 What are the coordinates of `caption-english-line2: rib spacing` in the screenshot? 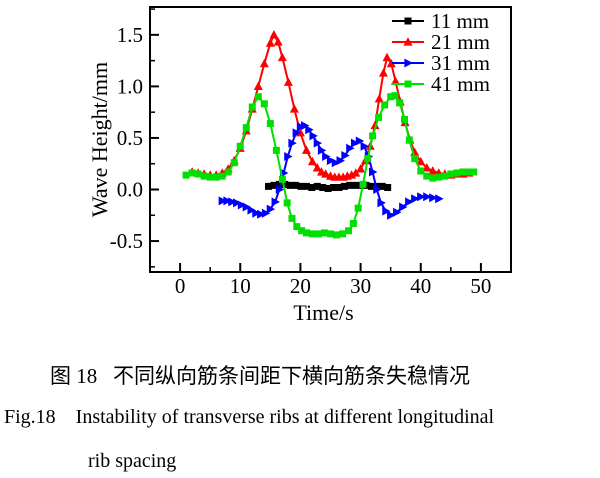 It's located at (132, 461).